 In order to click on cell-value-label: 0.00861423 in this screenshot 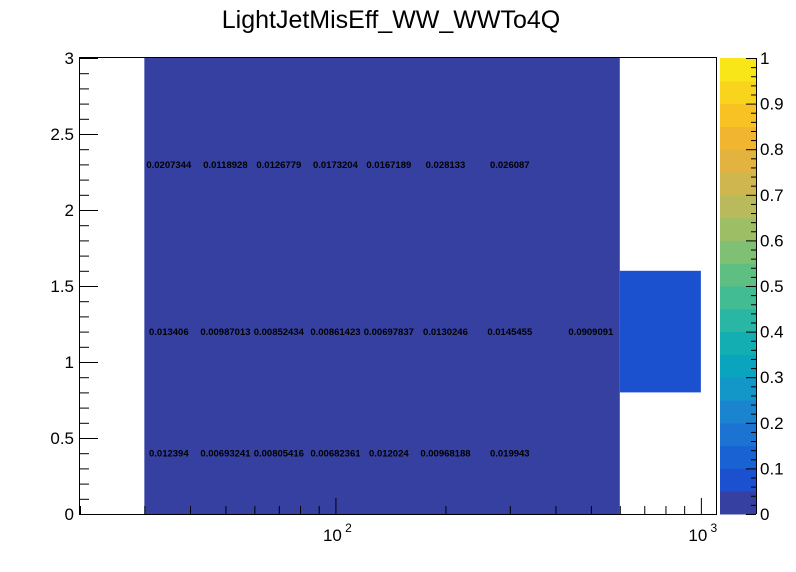, I will do `click(335, 332)`.